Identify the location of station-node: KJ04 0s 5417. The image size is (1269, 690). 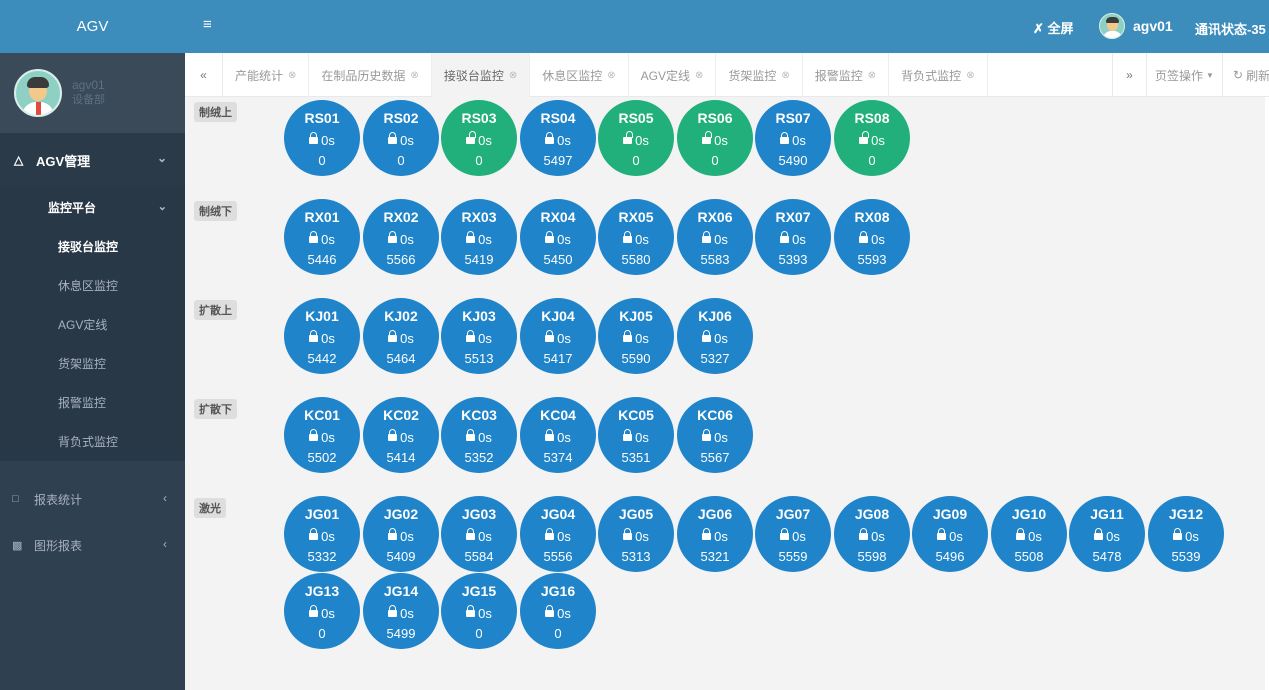
(558, 336).